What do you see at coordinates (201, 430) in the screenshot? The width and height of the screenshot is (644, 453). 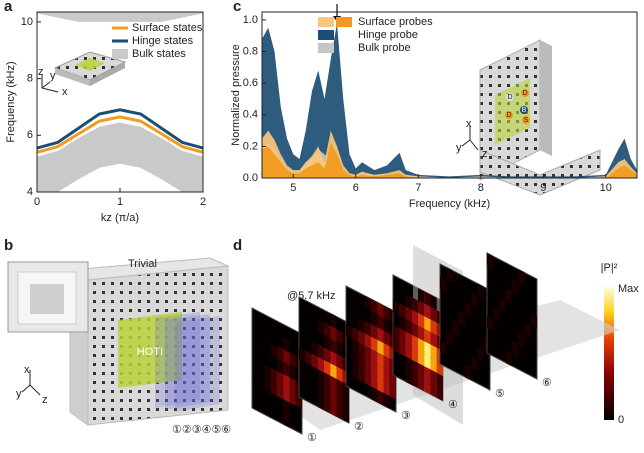 I see `slice-labels: ①②③④⑤⑥` at bounding box center [201, 430].